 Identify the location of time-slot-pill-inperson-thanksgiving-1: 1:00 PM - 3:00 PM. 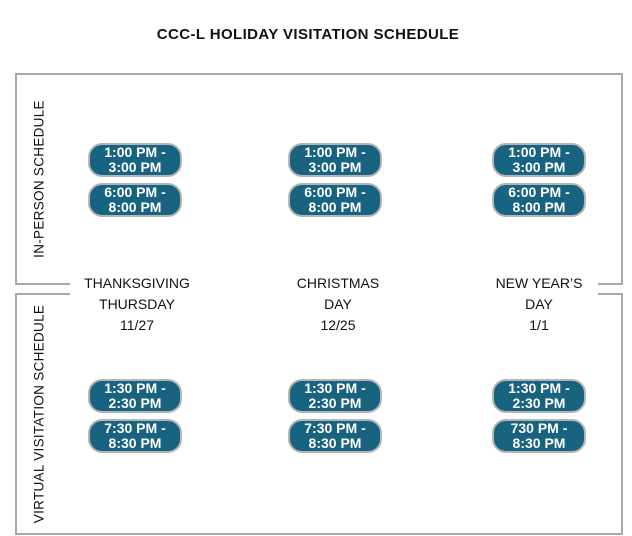
(135, 160).